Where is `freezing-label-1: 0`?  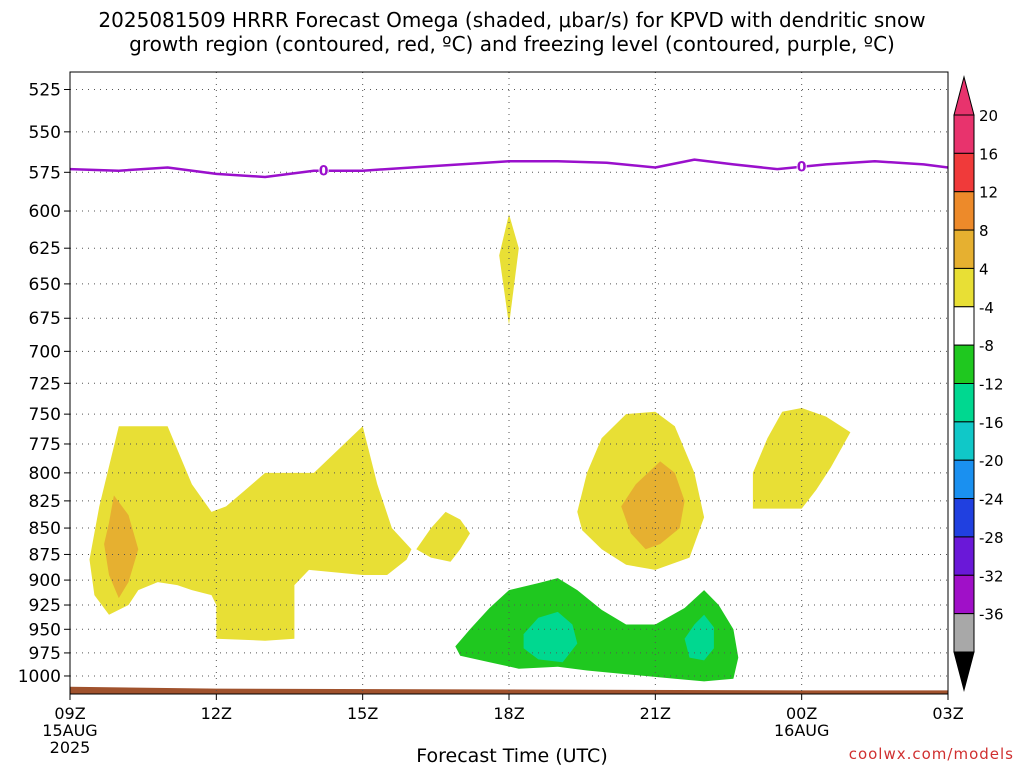
freezing-label-1: 0 is located at coordinates (802, 168).